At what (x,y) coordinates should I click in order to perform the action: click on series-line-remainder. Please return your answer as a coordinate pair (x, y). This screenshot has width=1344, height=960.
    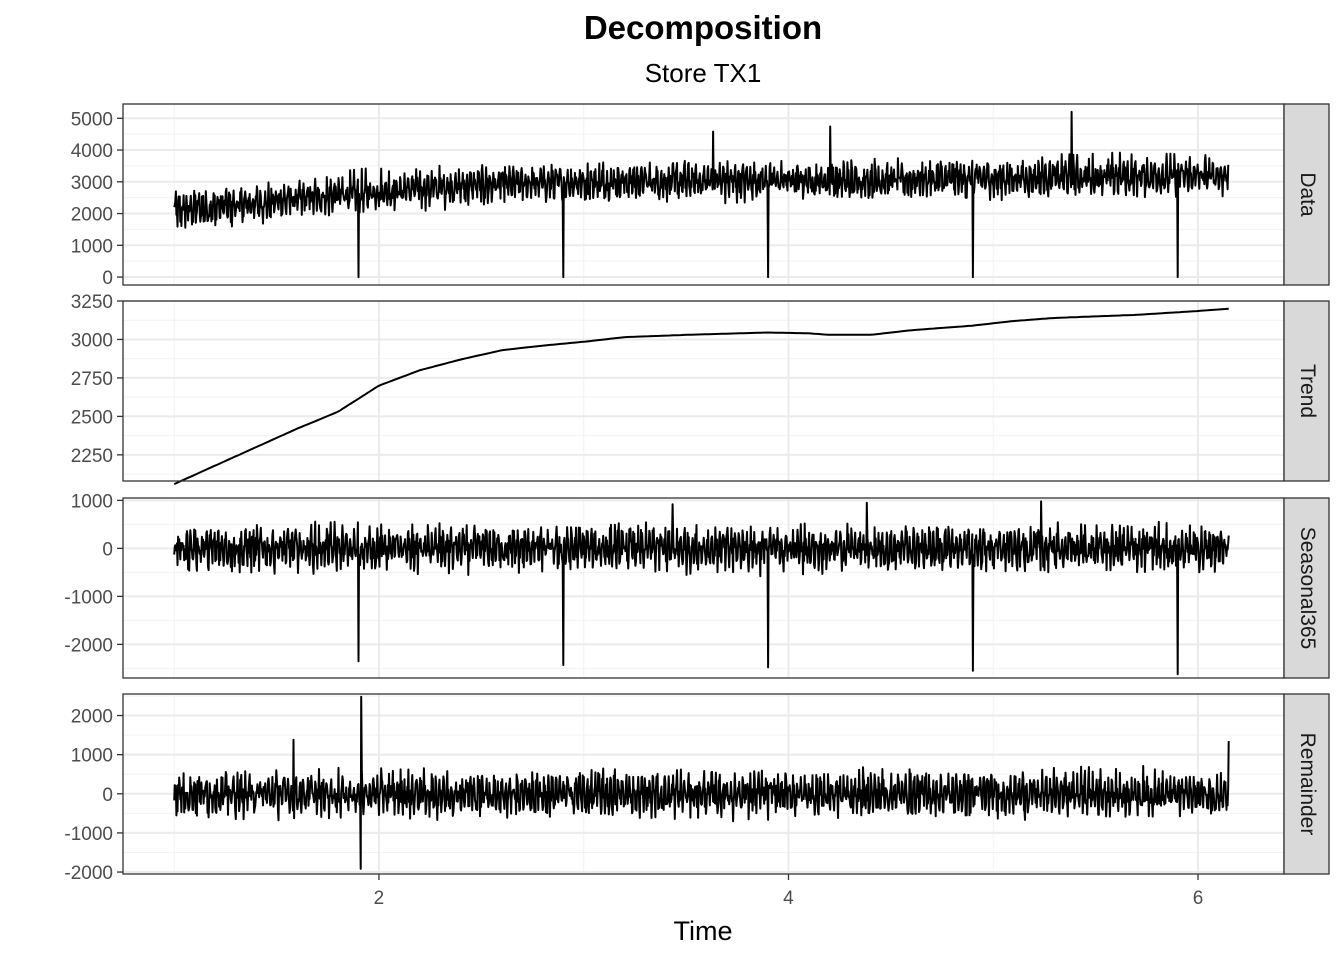
    Looking at the image, I should click on (701, 782).